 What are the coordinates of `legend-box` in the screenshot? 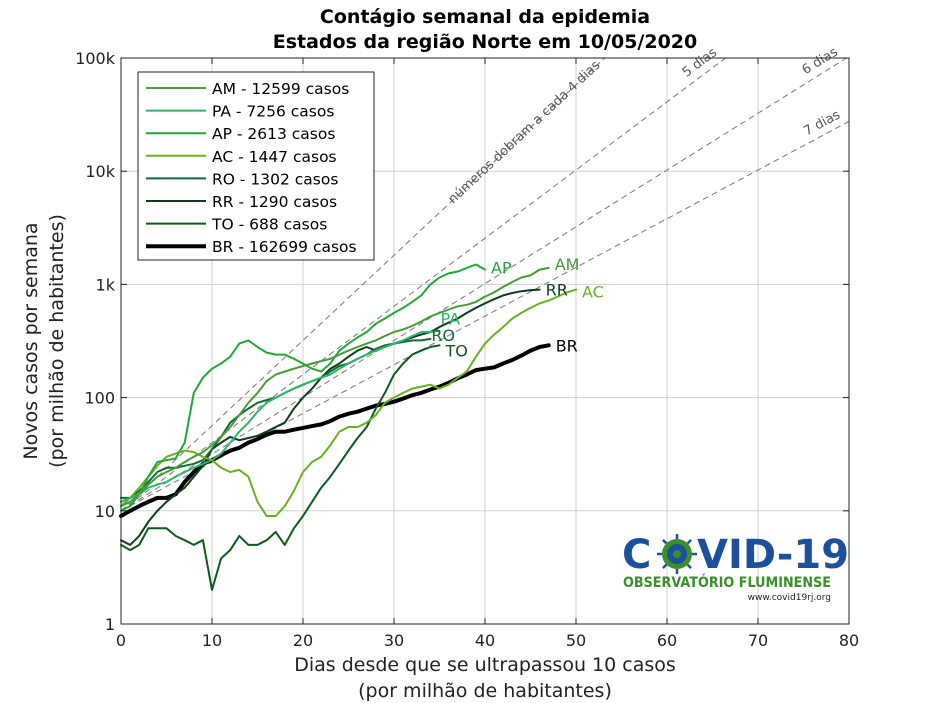 It's located at (256, 166).